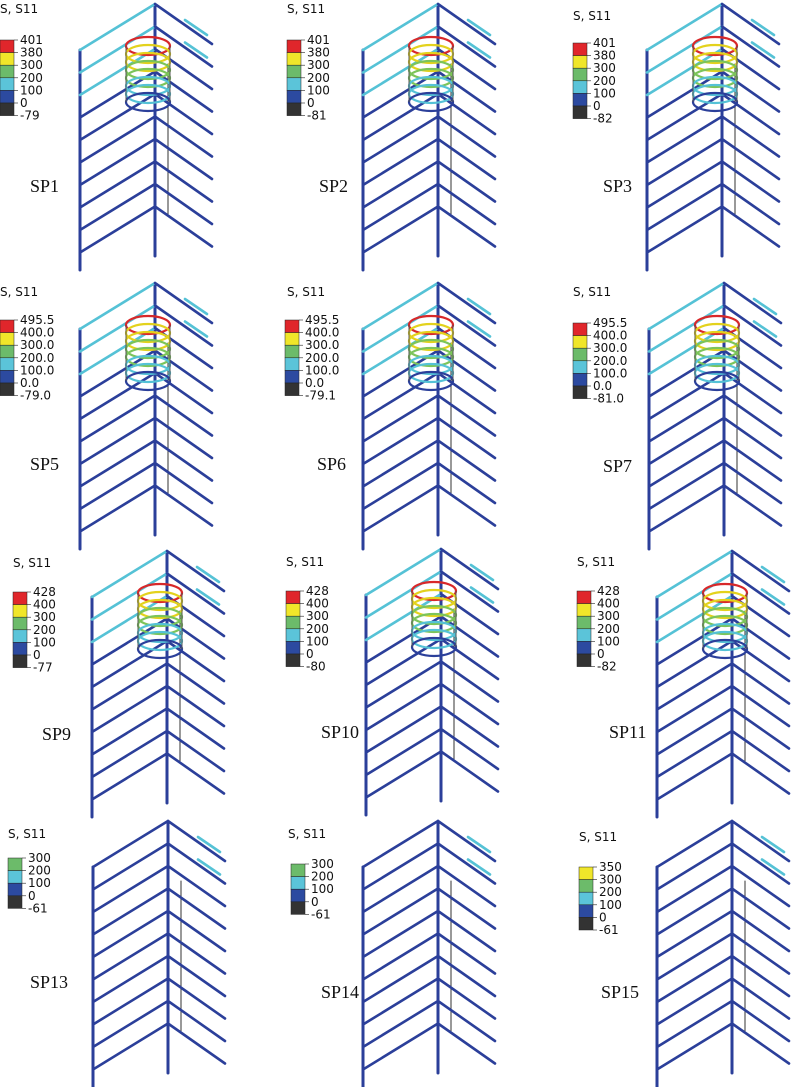 The image size is (800, 1087). I want to click on spiral-reinforcement, so click(431, 353).